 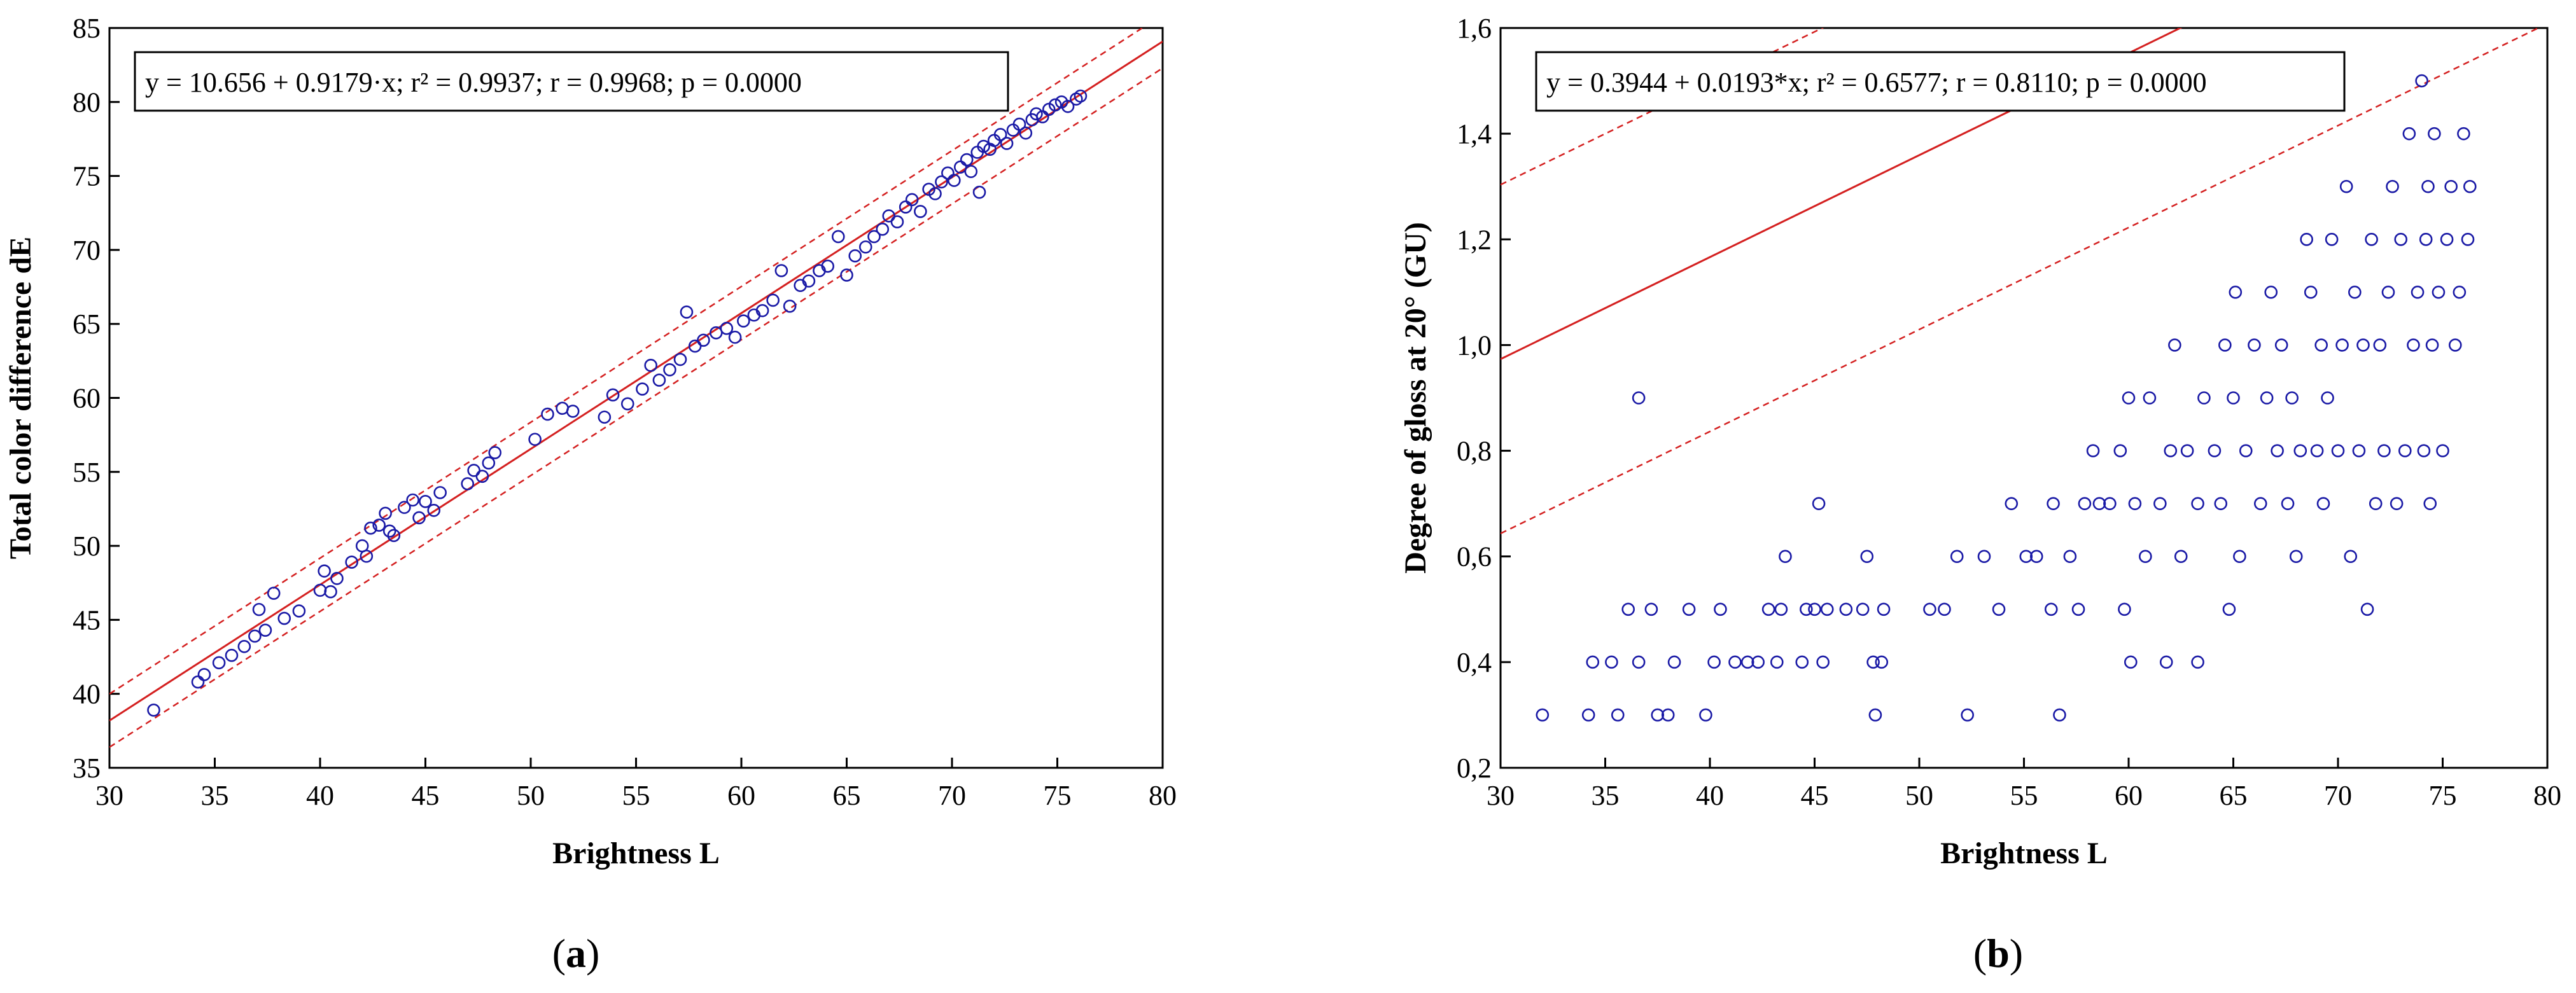 I want to click on x-tick-label: 55, so click(x=636, y=796).